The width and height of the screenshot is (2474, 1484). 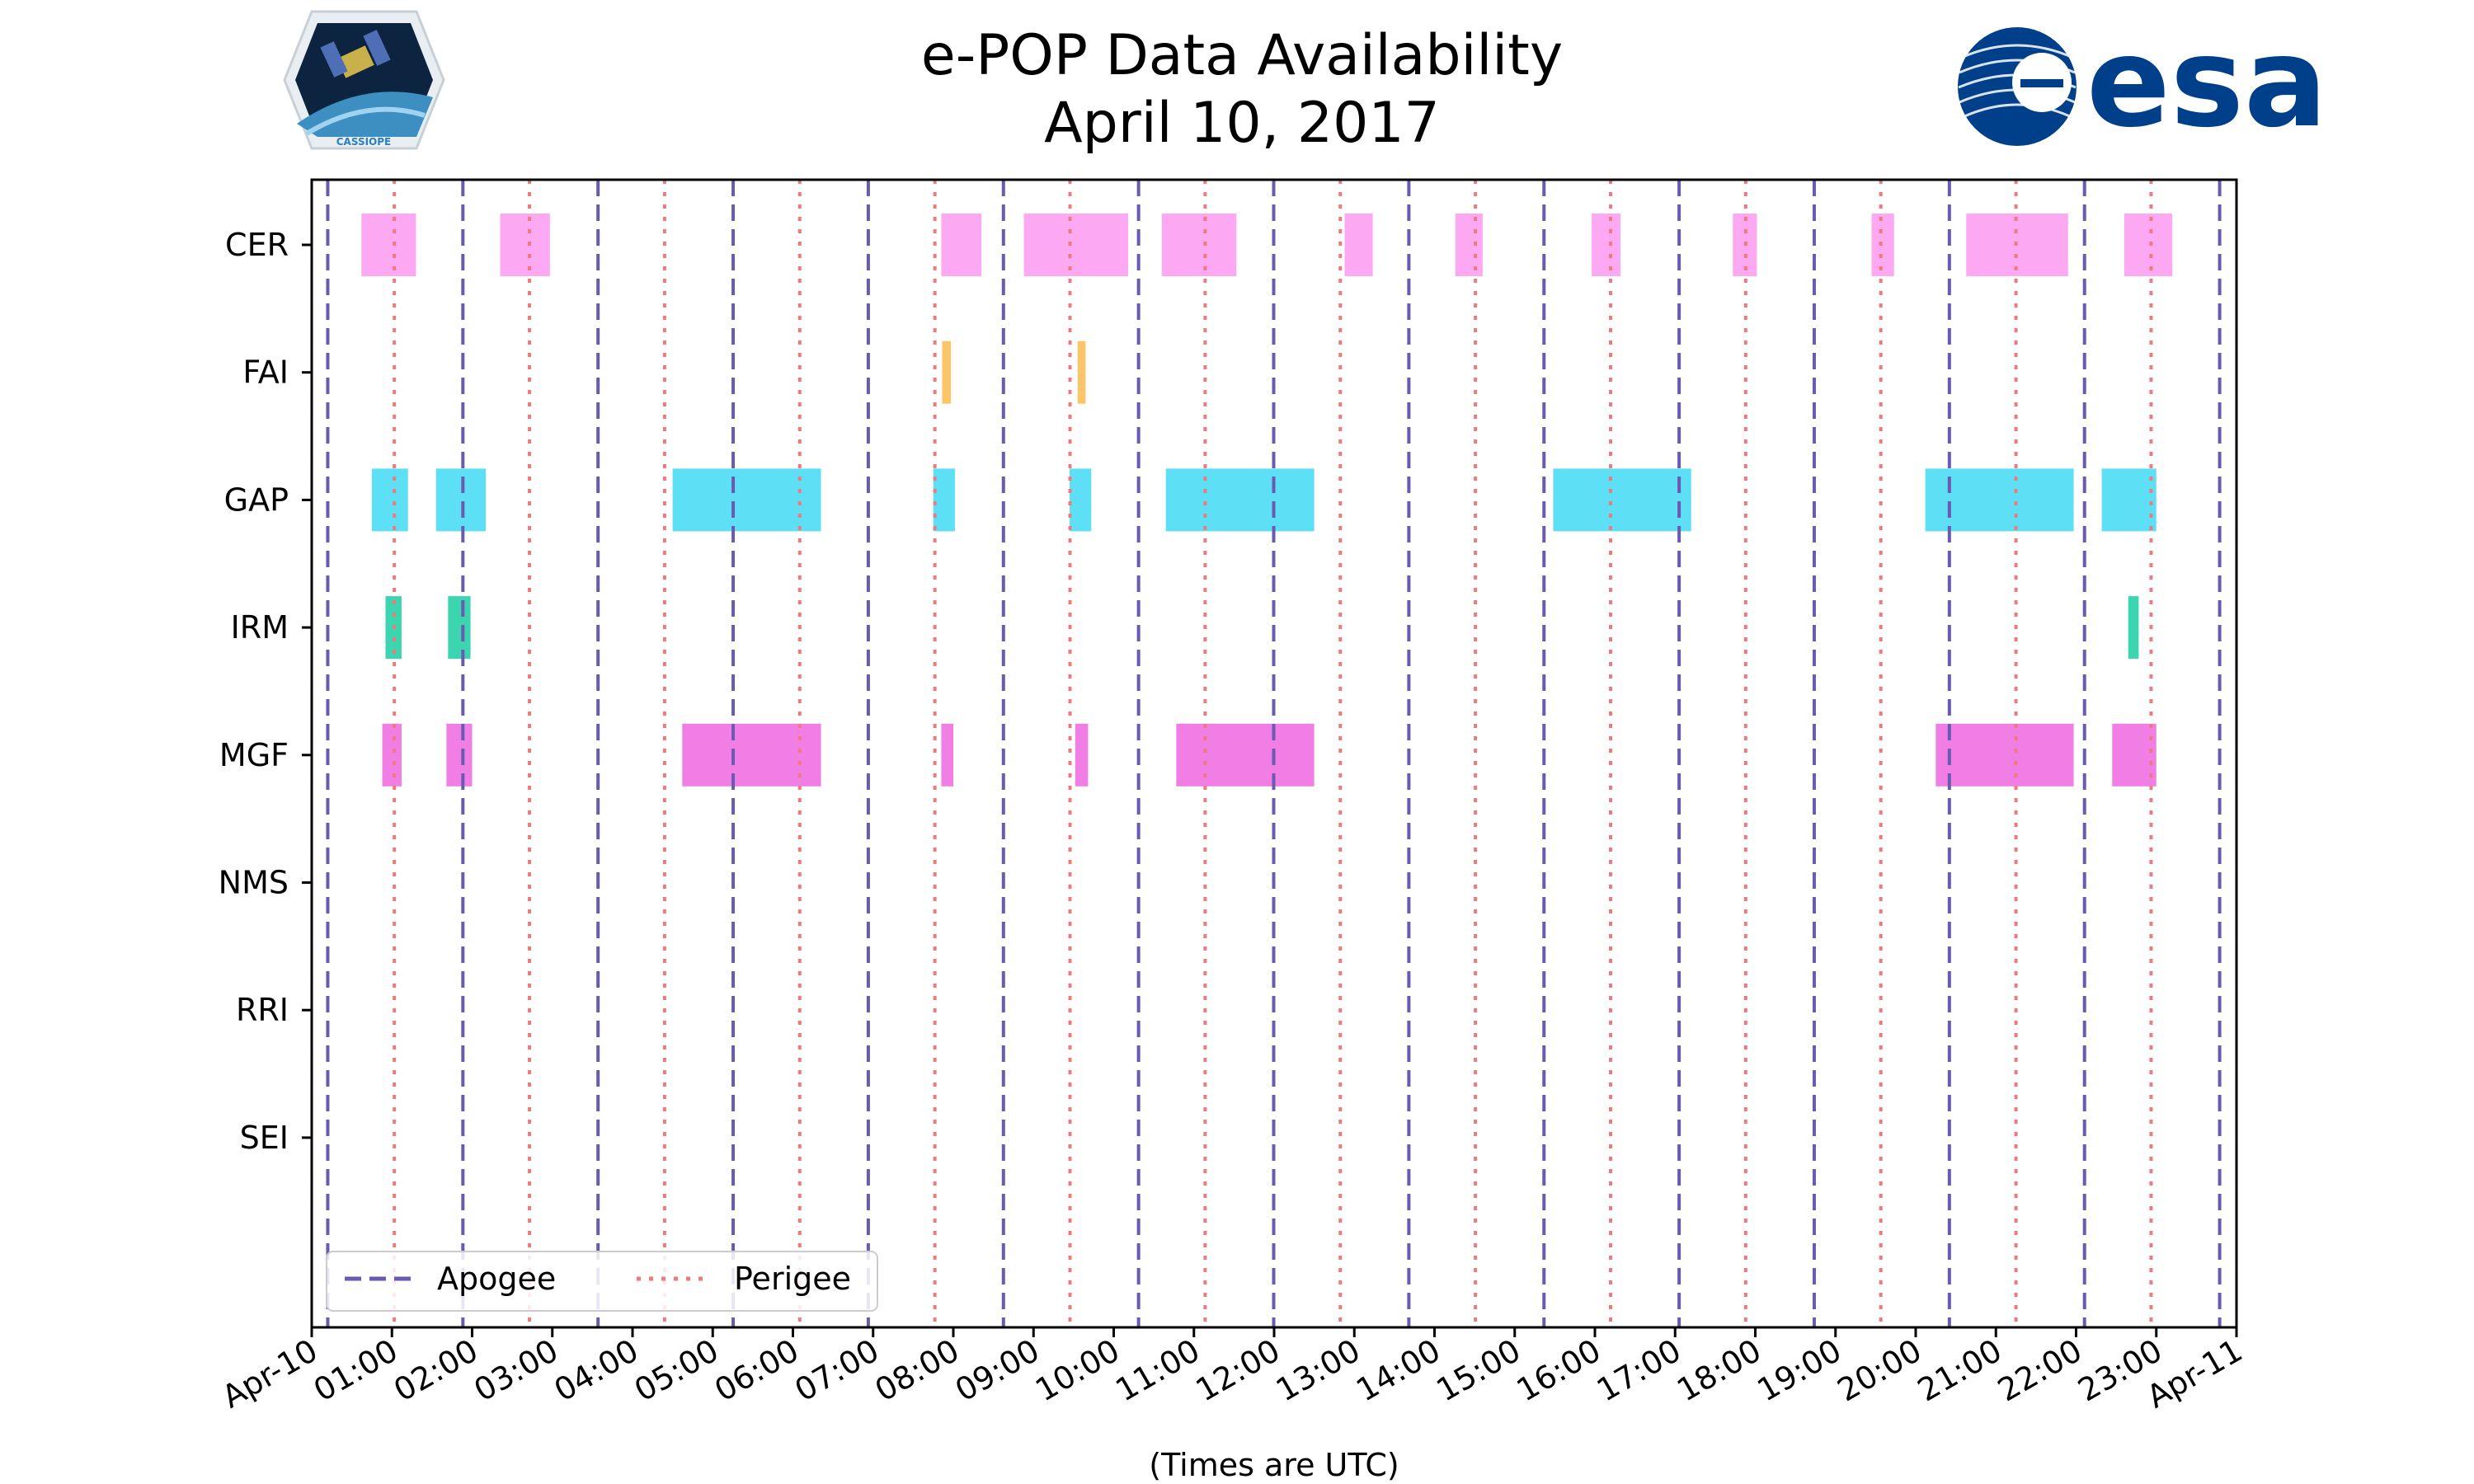 I want to click on x-tick-label-11: 11:00, so click(x=1157, y=1370).